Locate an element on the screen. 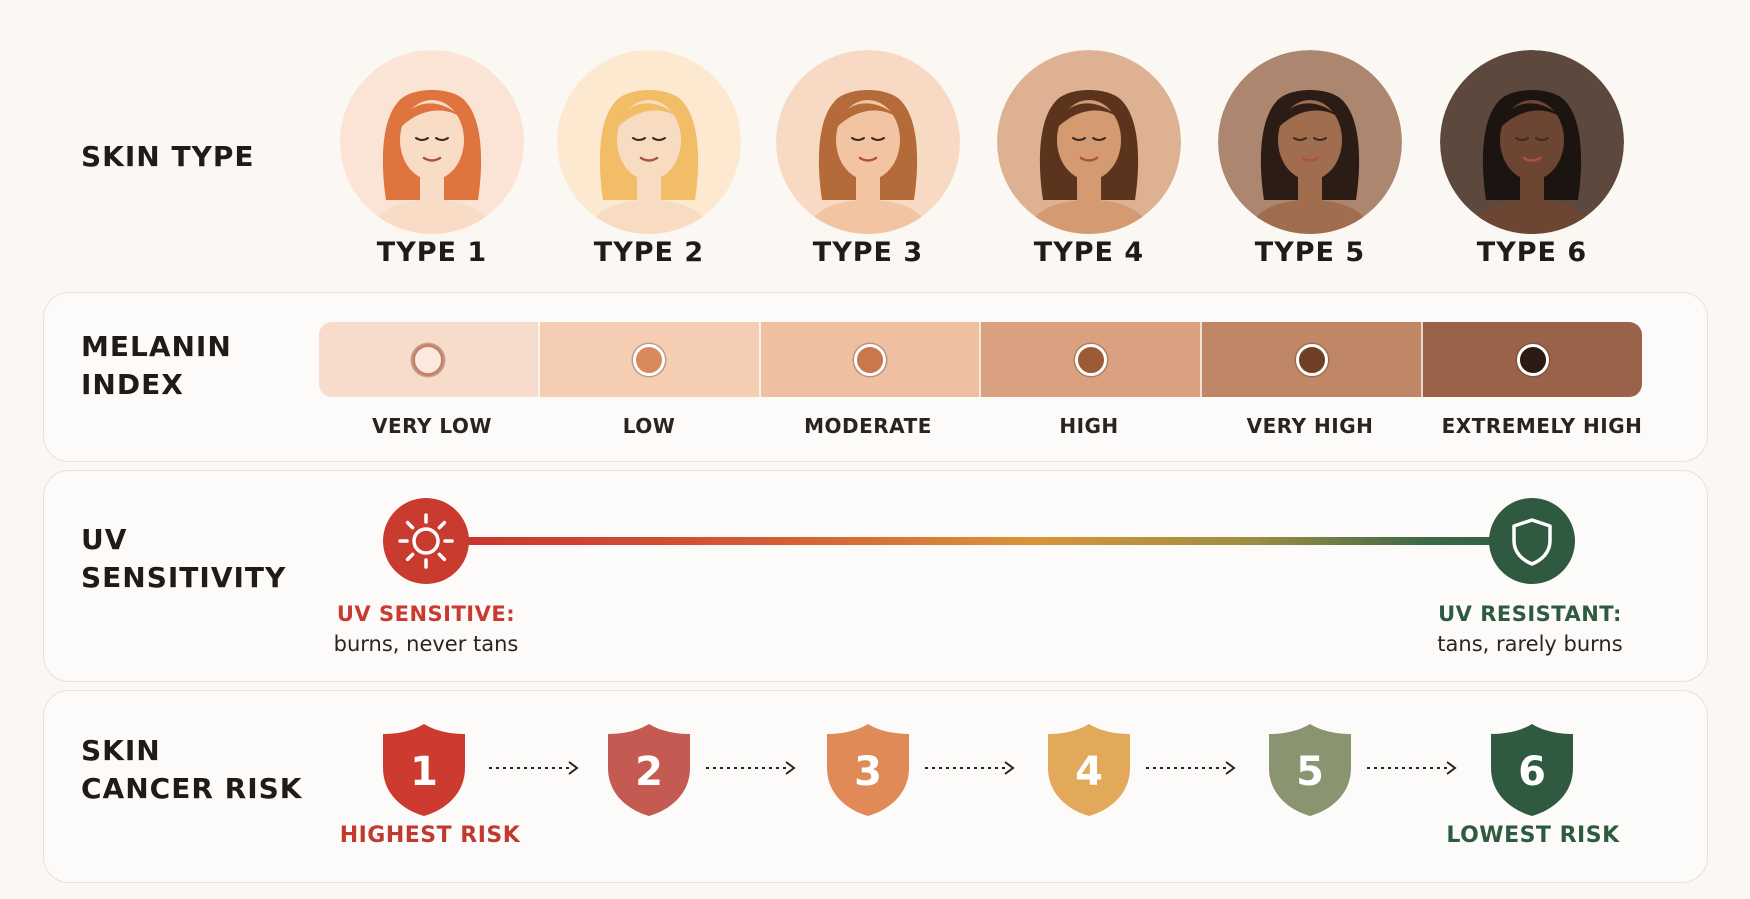 The height and width of the screenshot is (899, 1750). lowest-risk-label: LOWEST RISK is located at coordinates (1533, 835).